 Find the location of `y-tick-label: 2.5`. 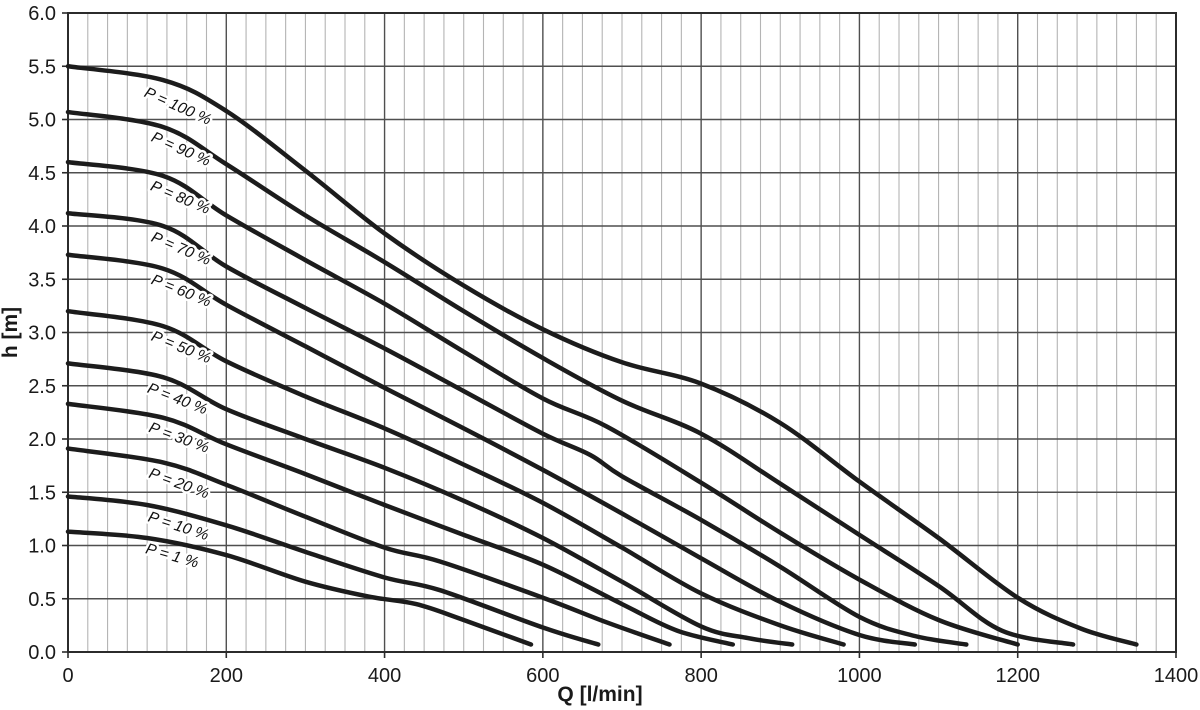

y-tick-label: 2.5 is located at coordinates (42, 387).